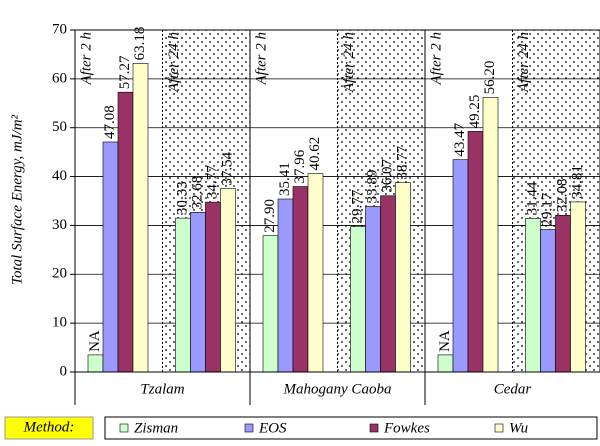 The height and width of the screenshot is (446, 600). What do you see at coordinates (475, 112) in the screenshot?
I see `value-label: 49.25` at bounding box center [475, 112].